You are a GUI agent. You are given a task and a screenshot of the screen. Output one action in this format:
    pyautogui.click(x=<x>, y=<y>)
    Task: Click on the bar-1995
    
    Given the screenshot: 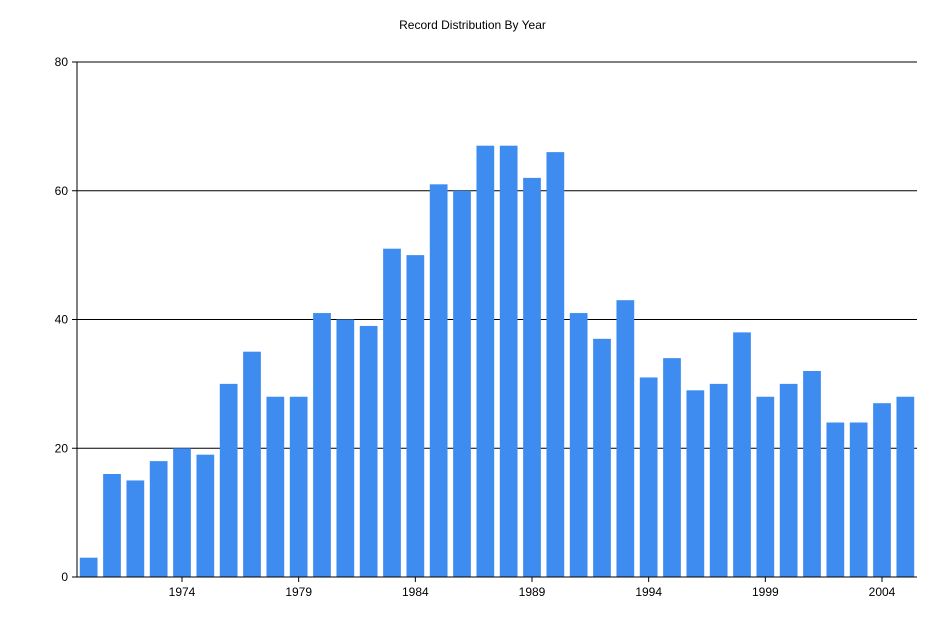 What is the action you would take?
    pyautogui.click(x=672, y=467)
    